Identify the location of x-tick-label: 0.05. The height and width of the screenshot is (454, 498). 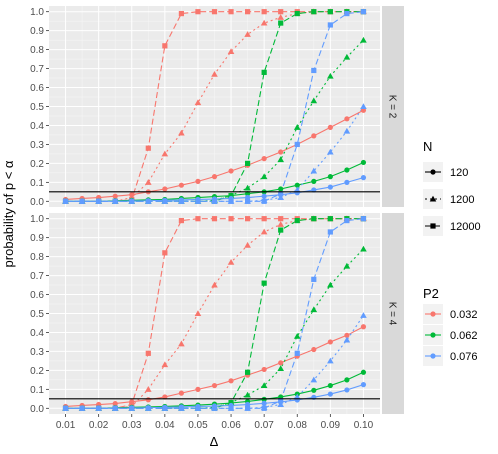
(198, 425).